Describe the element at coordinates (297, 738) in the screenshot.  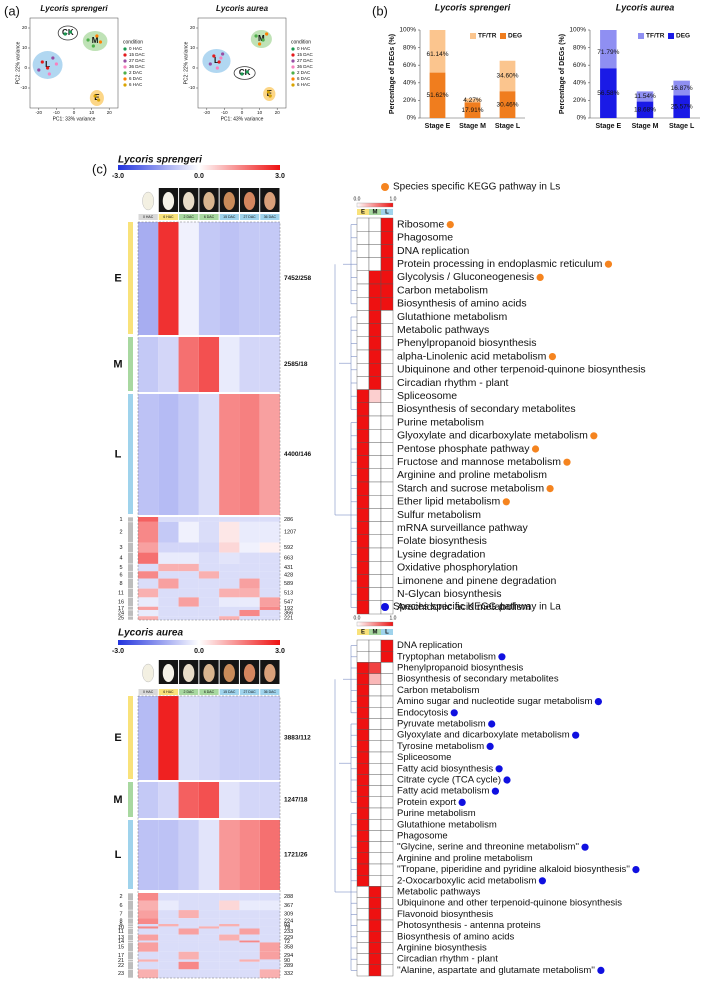
I see `cluster-count: 3883/112` at that location.